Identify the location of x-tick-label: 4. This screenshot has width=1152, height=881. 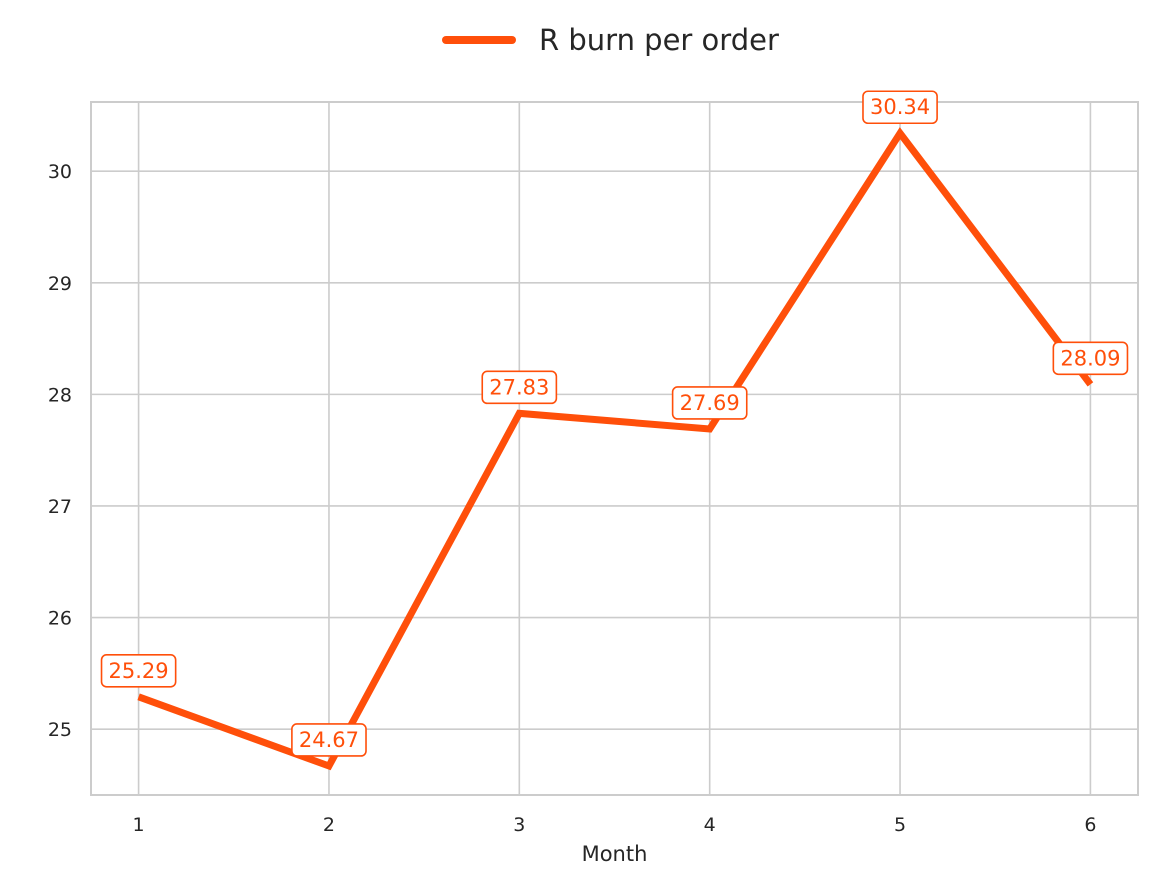
(710, 825).